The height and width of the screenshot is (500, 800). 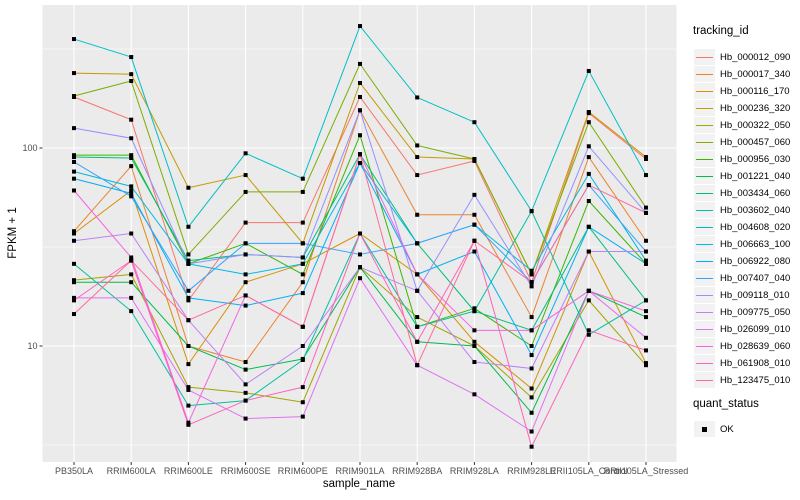 What do you see at coordinates (755, 244) in the screenshot?
I see `legend-label: Hb_006663_100` at bounding box center [755, 244].